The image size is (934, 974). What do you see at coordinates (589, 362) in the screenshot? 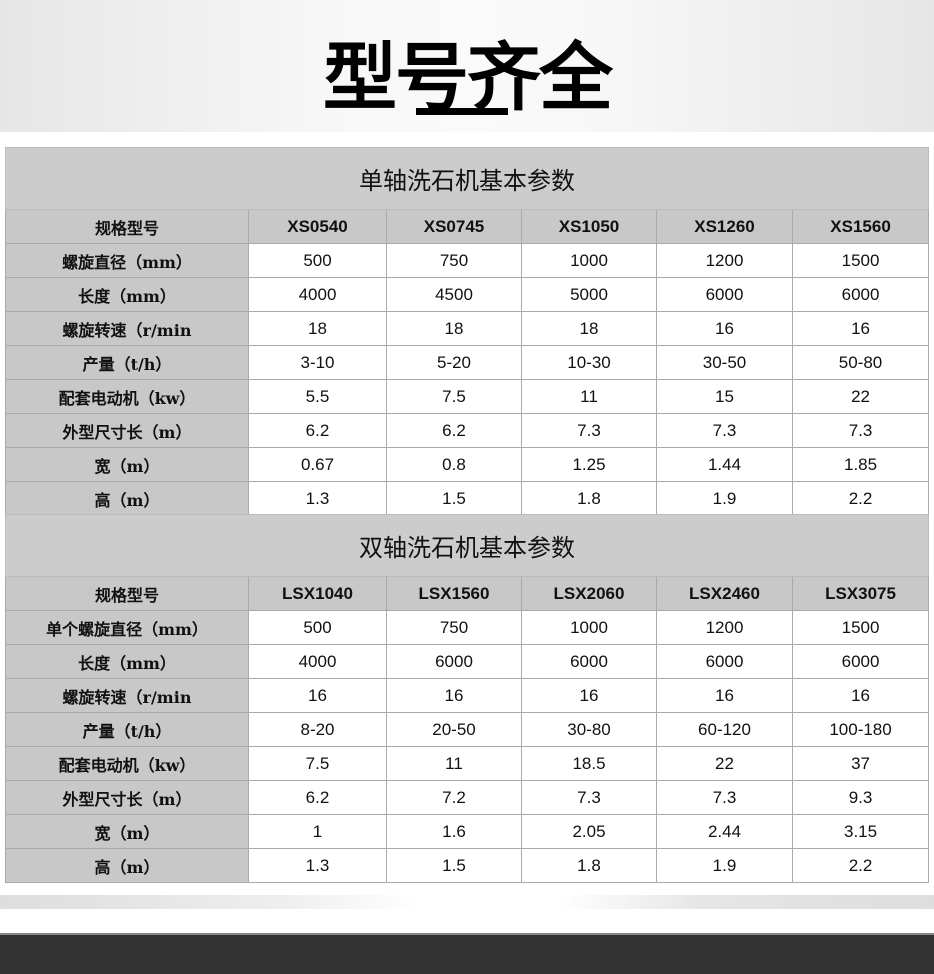
I see `value-cell: 10-30` at bounding box center [589, 362].